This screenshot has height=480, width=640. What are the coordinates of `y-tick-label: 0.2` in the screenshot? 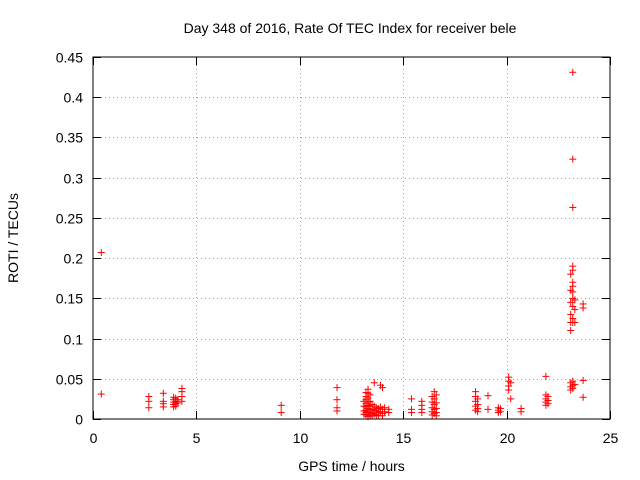 It's located at (74, 259).